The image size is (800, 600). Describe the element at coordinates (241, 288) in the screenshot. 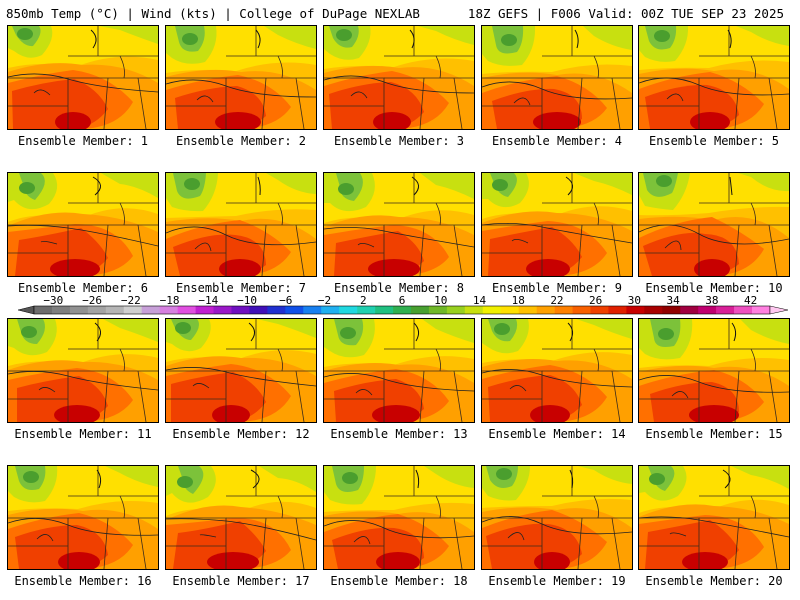

I see `ensemble-member-label: Ensemble Member: 7` at that location.